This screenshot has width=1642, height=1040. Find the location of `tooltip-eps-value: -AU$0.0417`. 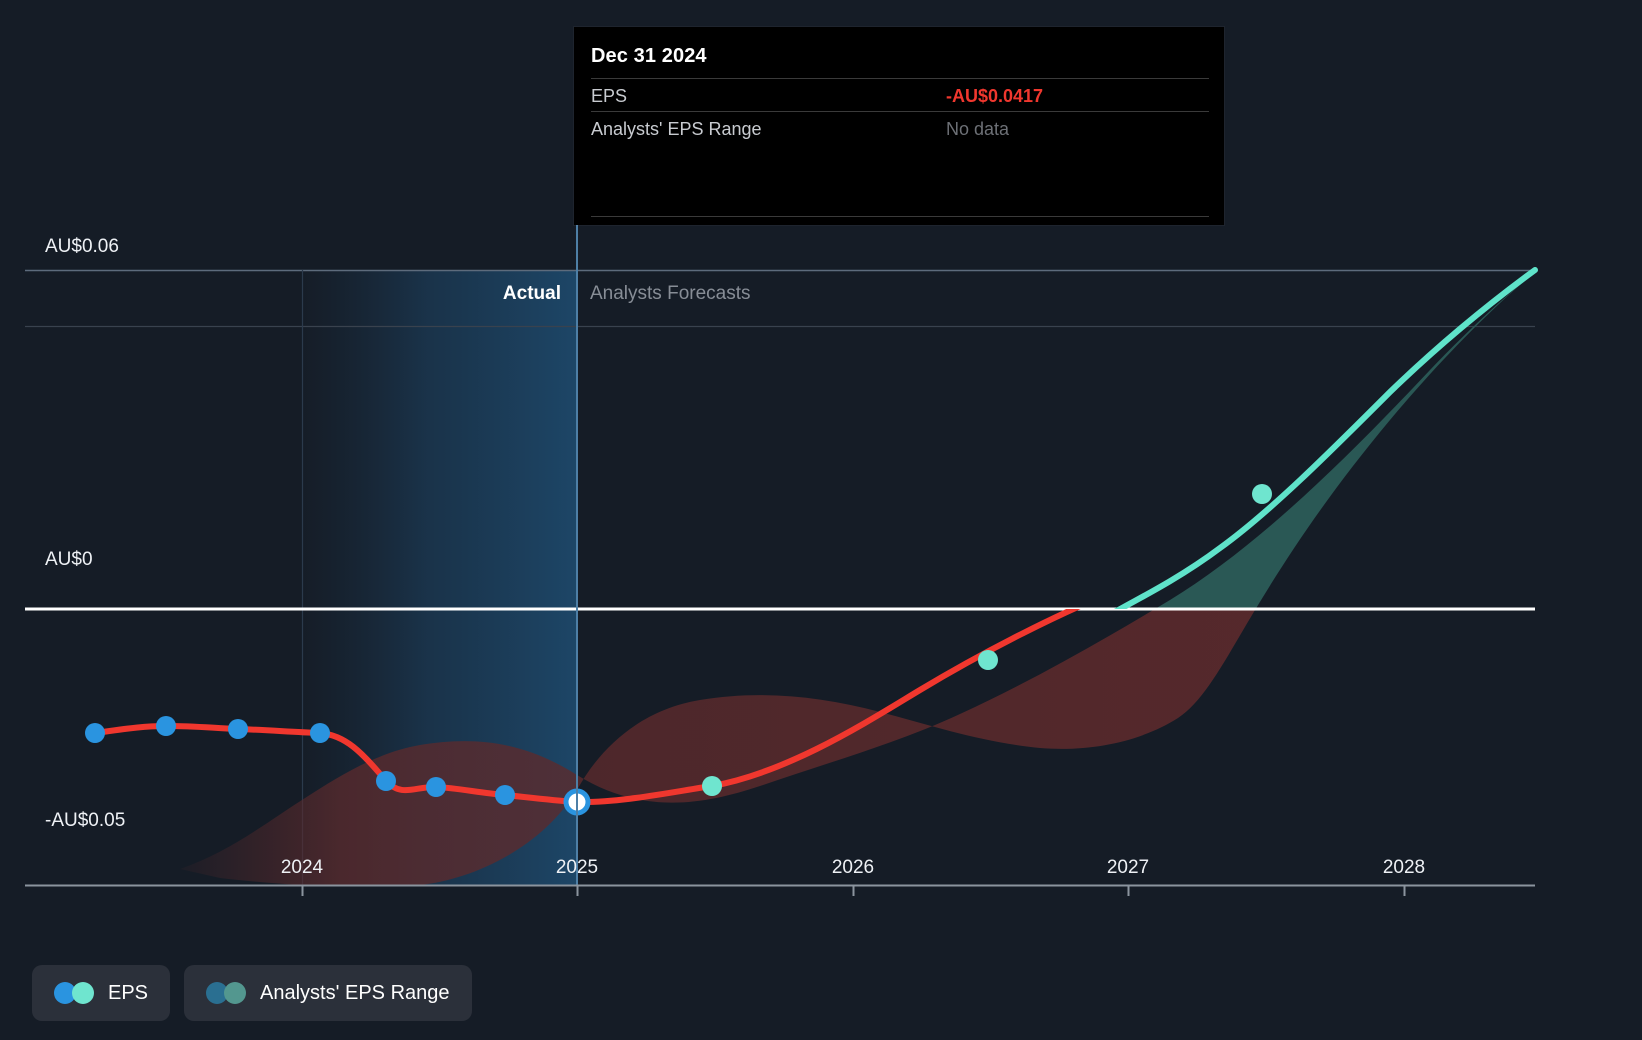

tooltip-eps-value: -AU$0.0417 is located at coordinates (995, 96).